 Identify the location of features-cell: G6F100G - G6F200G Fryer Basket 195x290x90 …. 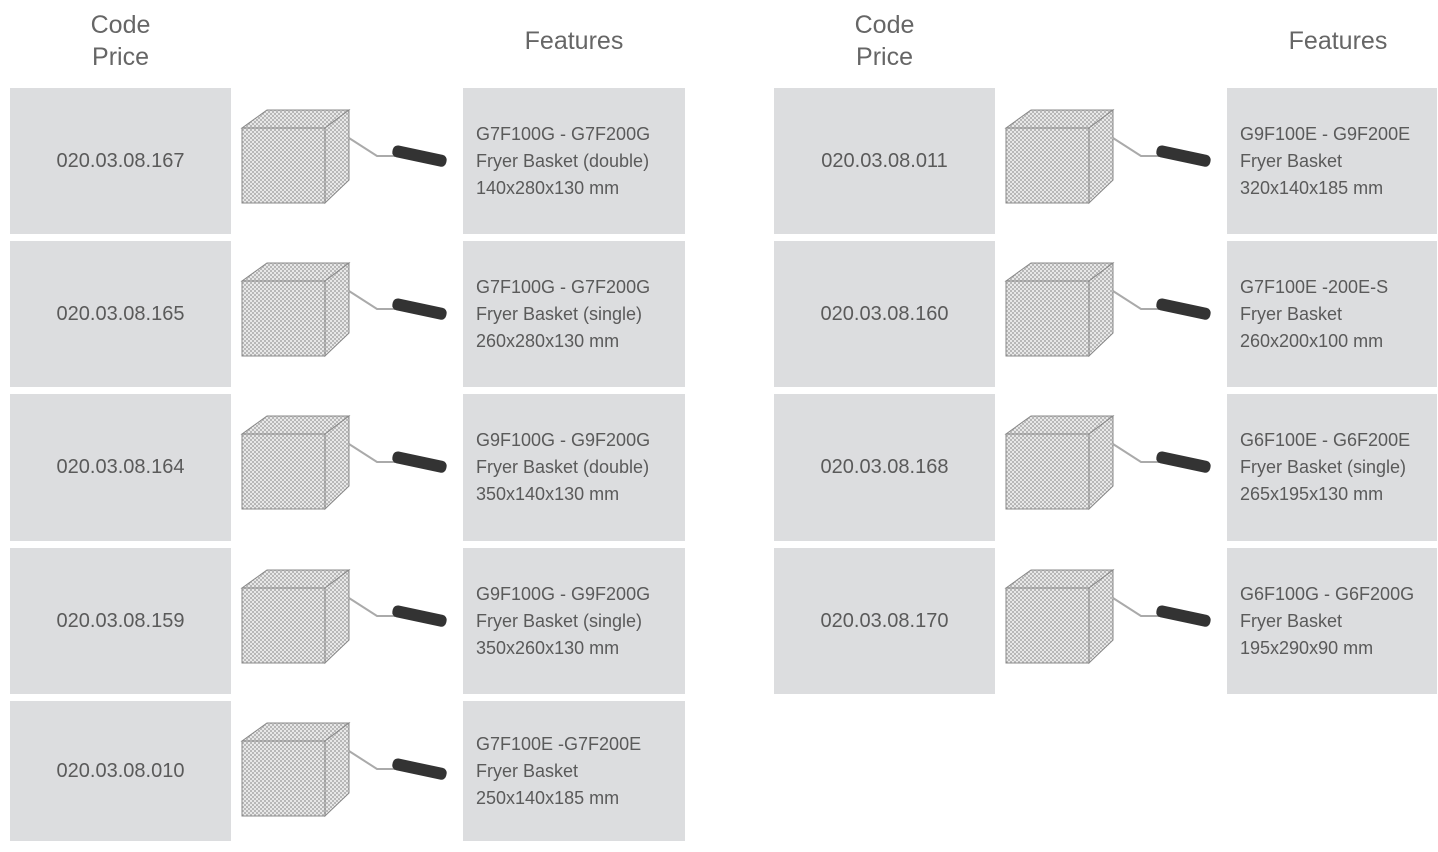
(1332, 621).